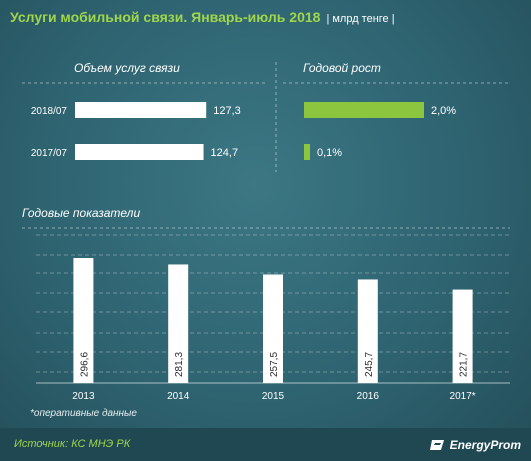 This screenshot has width=531, height=461. Describe the element at coordinates (273, 396) in the screenshot. I see `year-tick-label: 2015` at that location.